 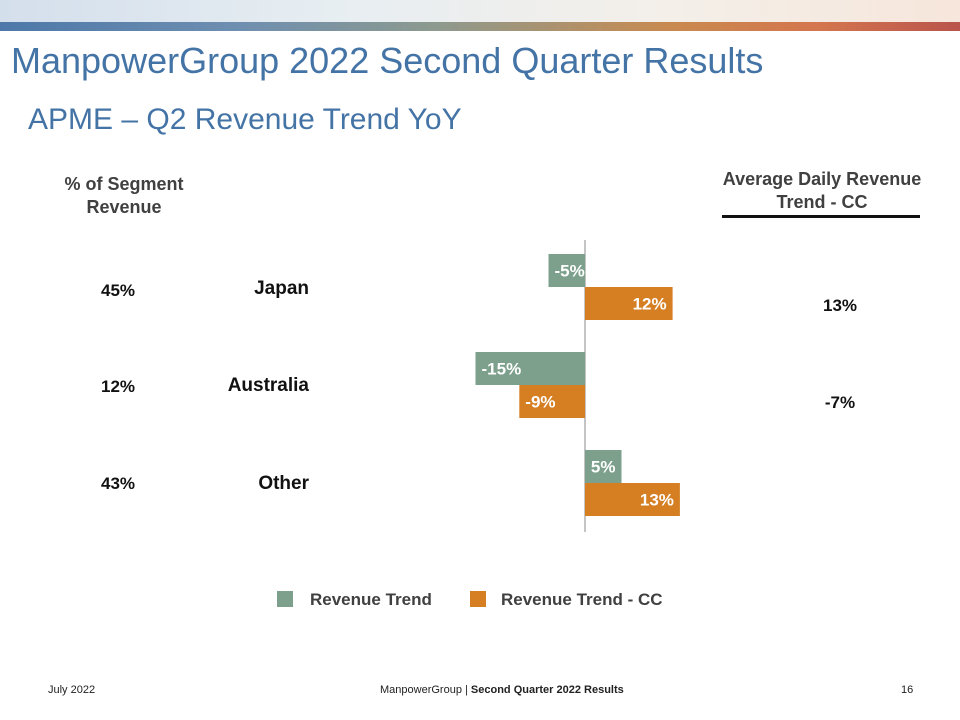 I want to click on header-fade-band, so click(x=480, y=11).